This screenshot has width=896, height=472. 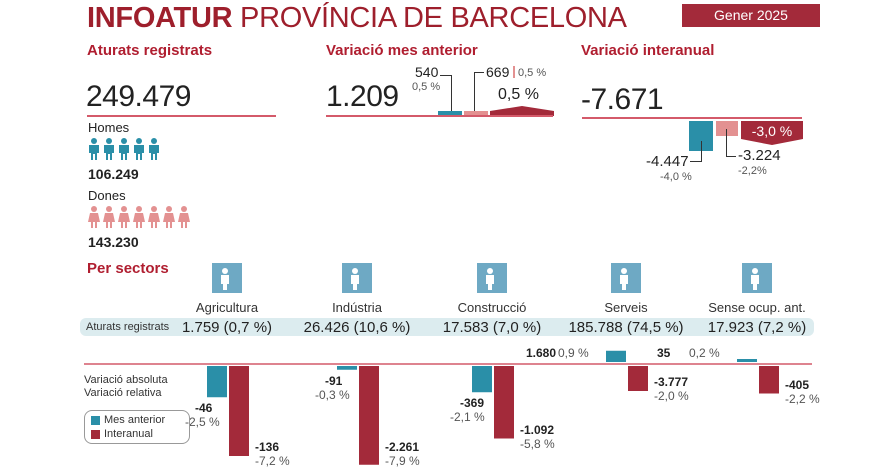 I want to click on agriculture-icon, so click(x=227, y=278).